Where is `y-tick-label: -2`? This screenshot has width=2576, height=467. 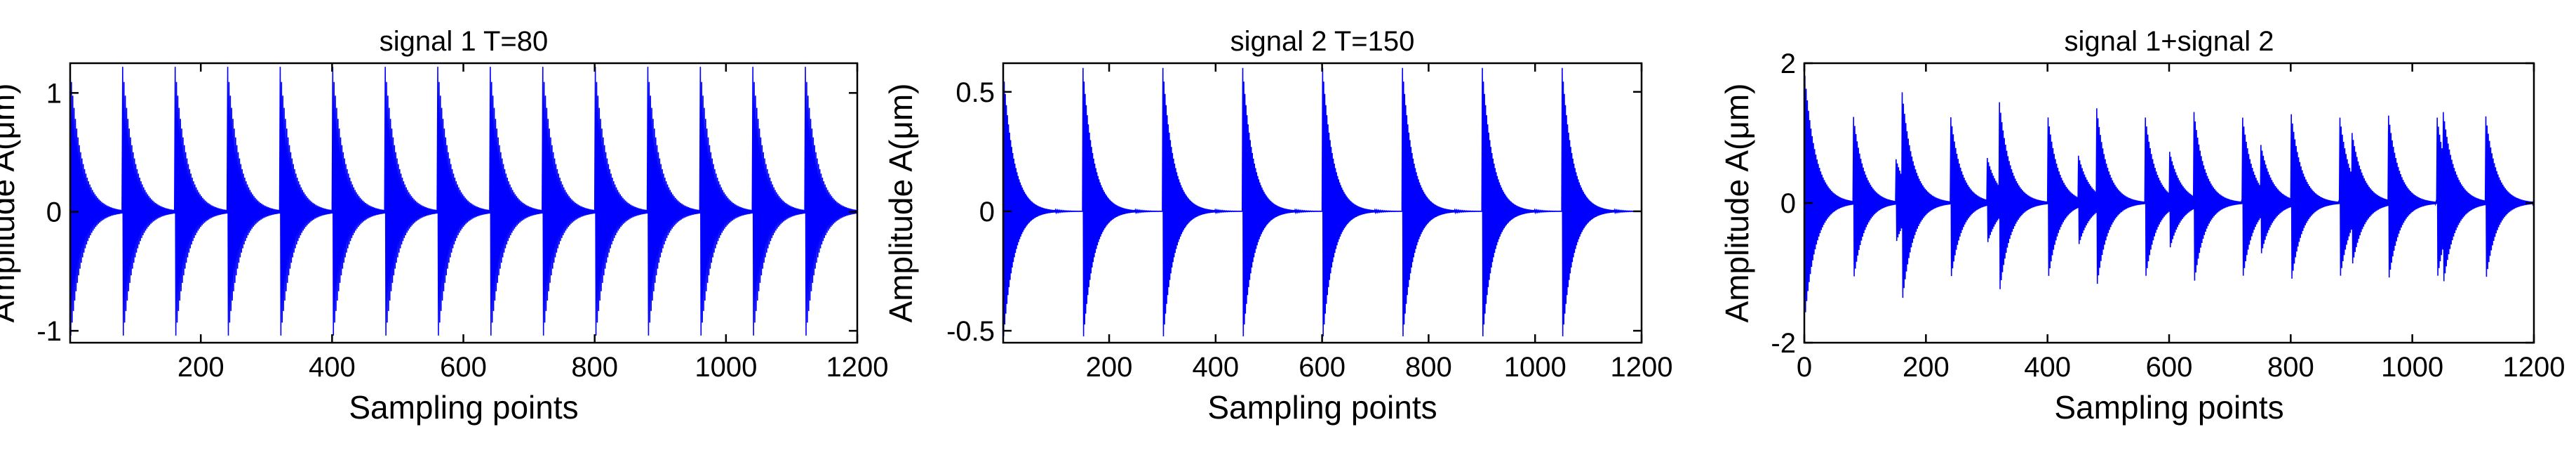 y-tick-label: -2 is located at coordinates (1784, 343).